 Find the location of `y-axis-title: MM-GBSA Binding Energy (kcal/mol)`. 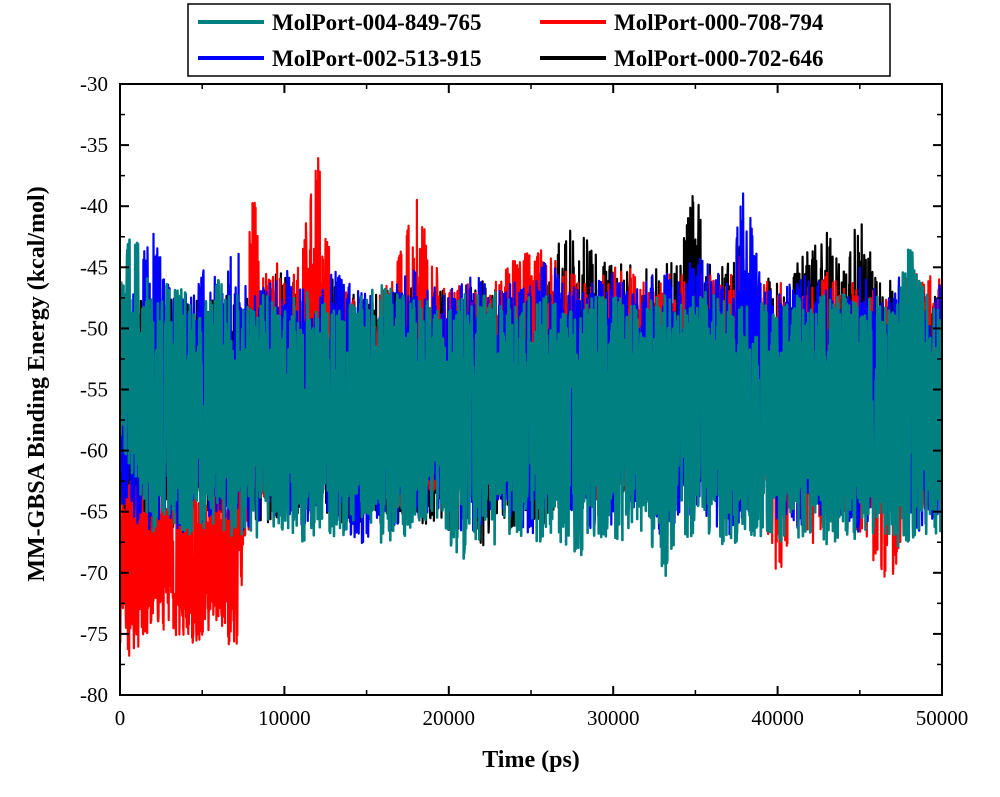

y-axis-title: MM-GBSA Binding Energy (kcal/mol) is located at coordinates (37, 383).